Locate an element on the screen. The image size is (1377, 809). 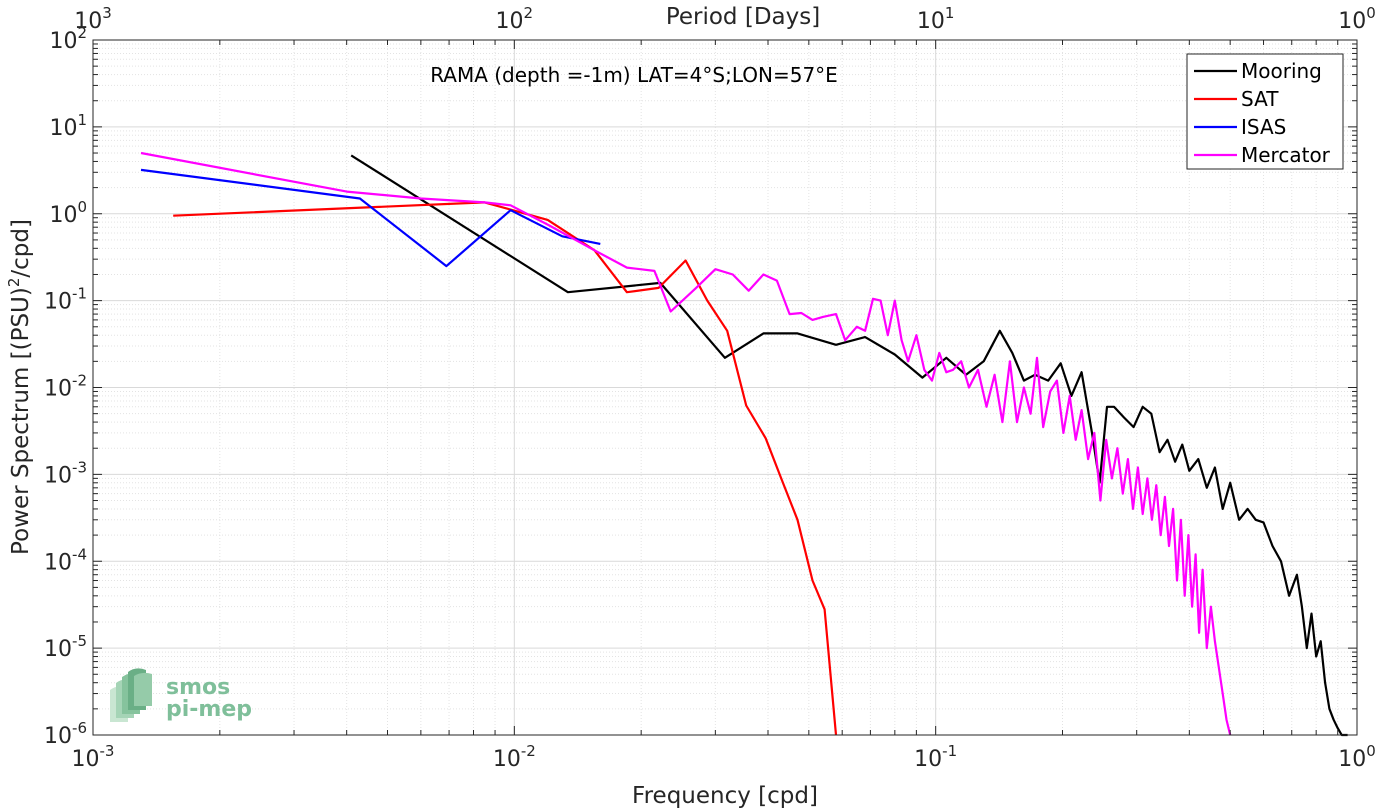
y-tick-label: 10⁻⁵ is located at coordinates (65, 647).